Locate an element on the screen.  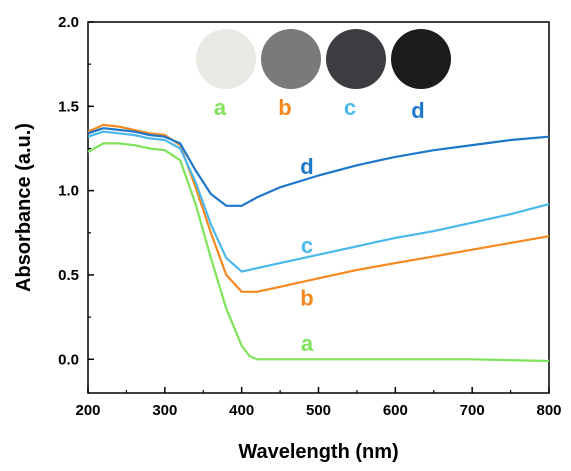
x-axis-ticks: 200 300 400 500 600 700 800 is located at coordinates (318, 403).